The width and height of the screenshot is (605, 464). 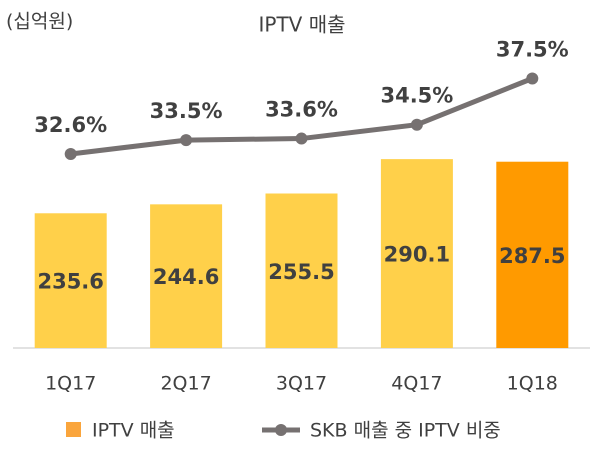 I want to click on bar-value-label: 244.6, so click(x=186, y=277).